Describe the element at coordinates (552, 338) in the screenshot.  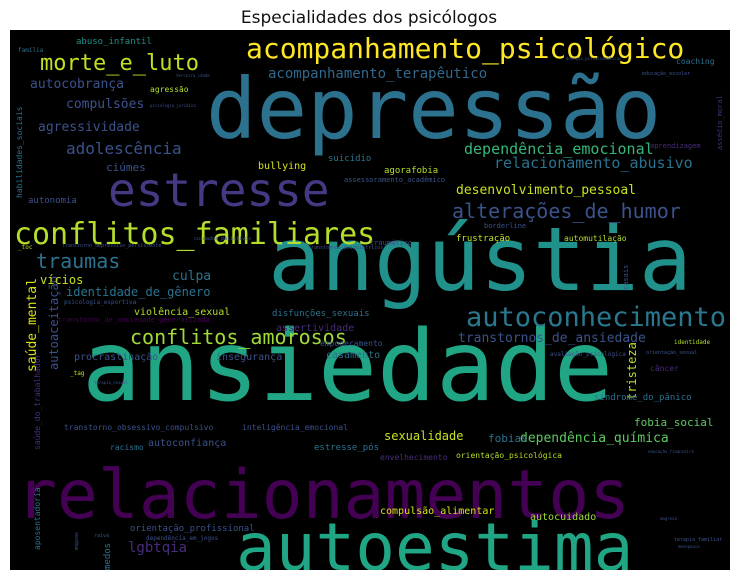
I see `word-transtornos_de_ansiedade: transtornos_de_ansiedade` at that location.